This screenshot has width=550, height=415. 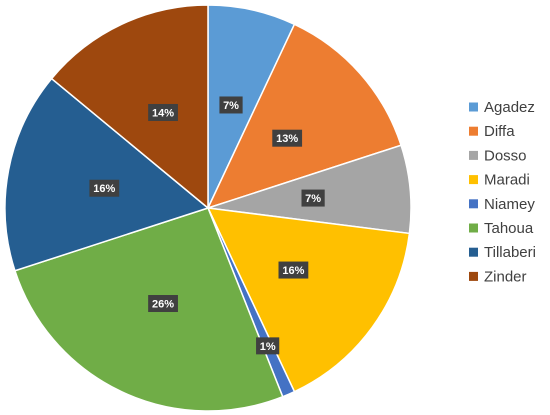 I want to click on legend-item-dosso: Dosso, so click(x=498, y=155).